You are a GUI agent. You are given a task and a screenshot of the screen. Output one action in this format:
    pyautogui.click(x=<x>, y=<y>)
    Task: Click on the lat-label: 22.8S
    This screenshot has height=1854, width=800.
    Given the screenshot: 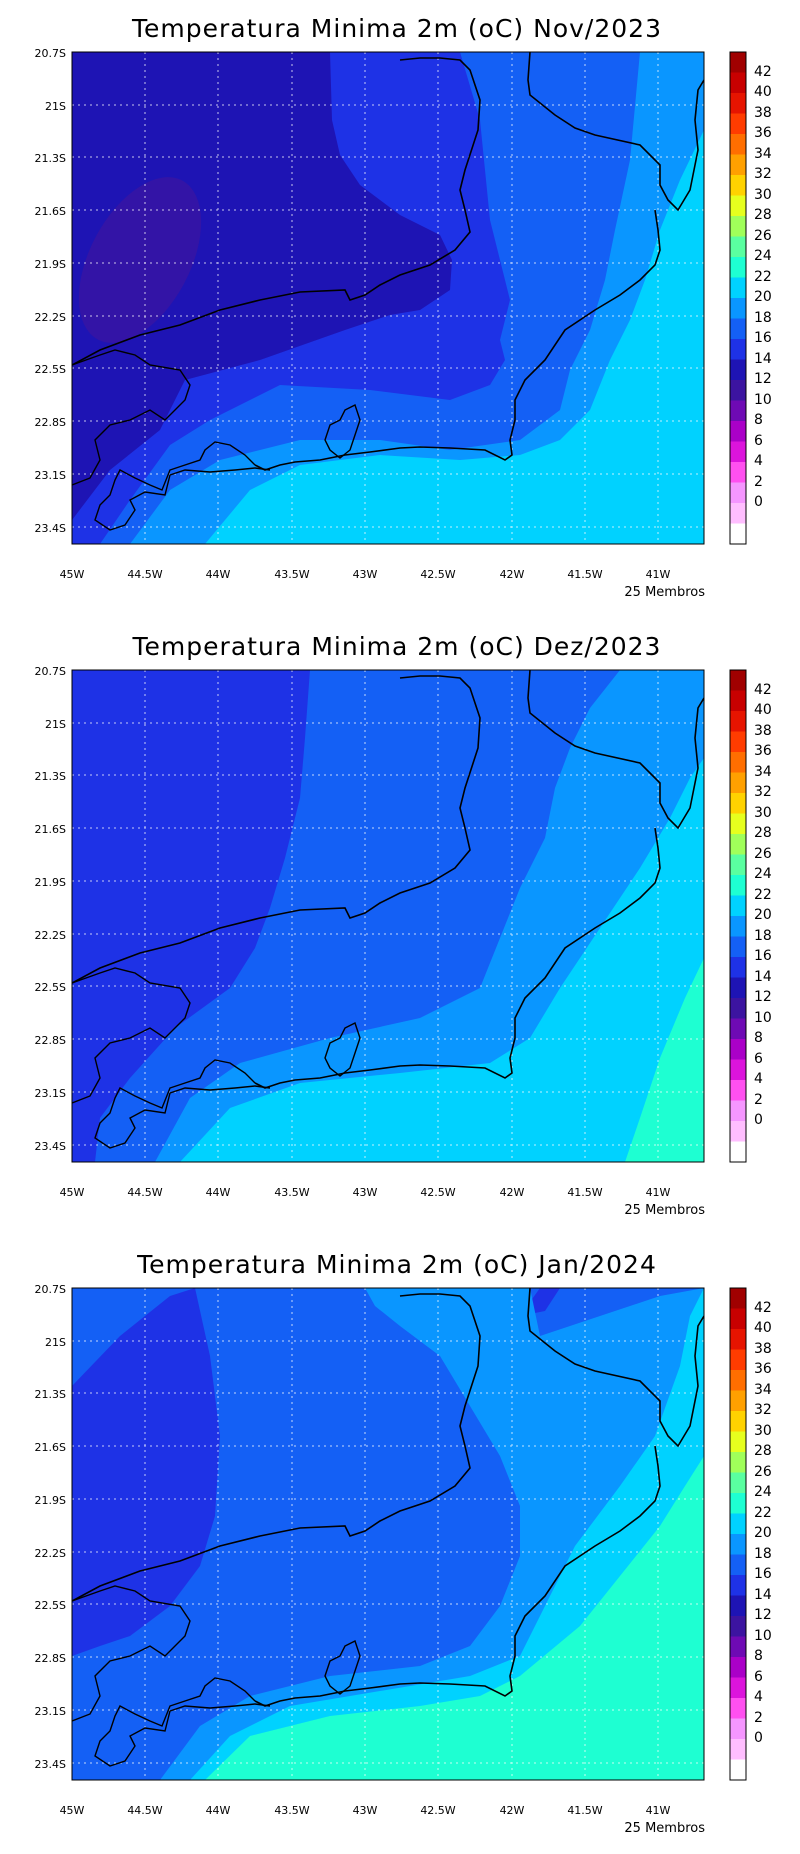 What is the action you would take?
    pyautogui.click(x=50, y=1040)
    